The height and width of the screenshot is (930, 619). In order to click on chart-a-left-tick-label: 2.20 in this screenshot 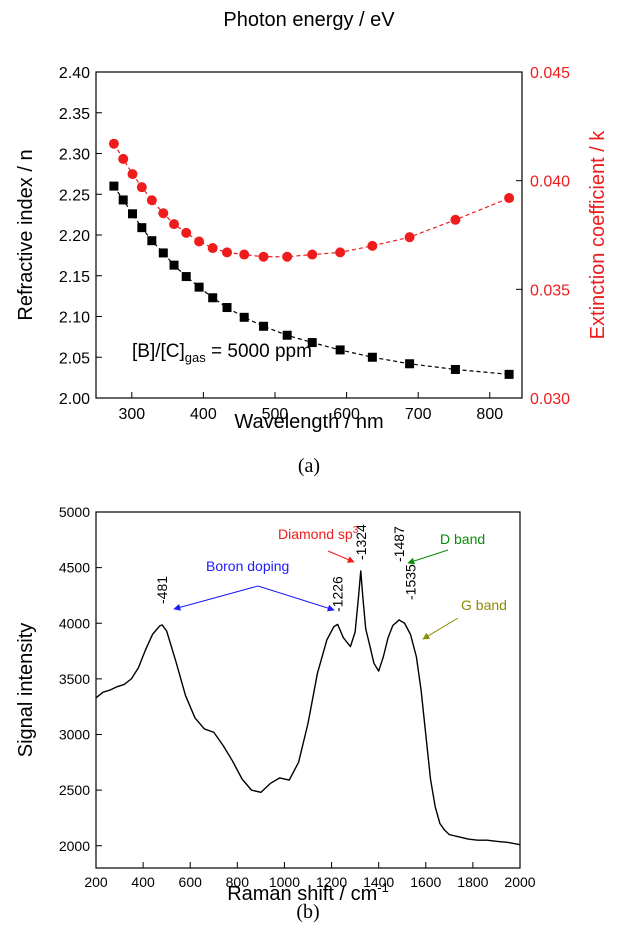, I will do `click(74, 236)`.